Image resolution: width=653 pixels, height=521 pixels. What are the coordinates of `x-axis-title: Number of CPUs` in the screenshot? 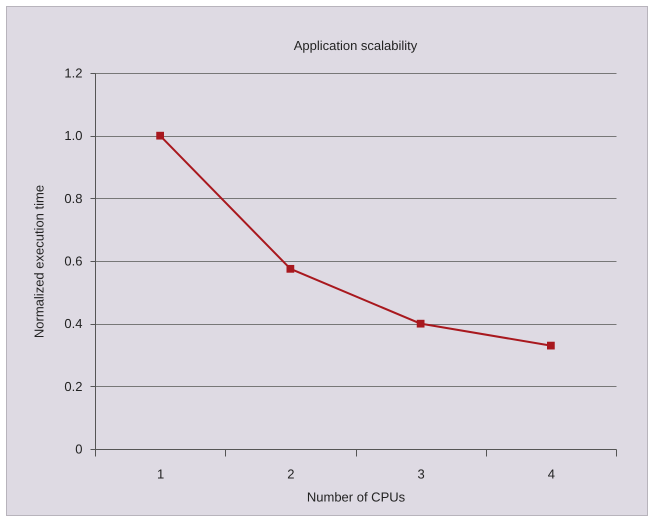 It's located at (356, 497).